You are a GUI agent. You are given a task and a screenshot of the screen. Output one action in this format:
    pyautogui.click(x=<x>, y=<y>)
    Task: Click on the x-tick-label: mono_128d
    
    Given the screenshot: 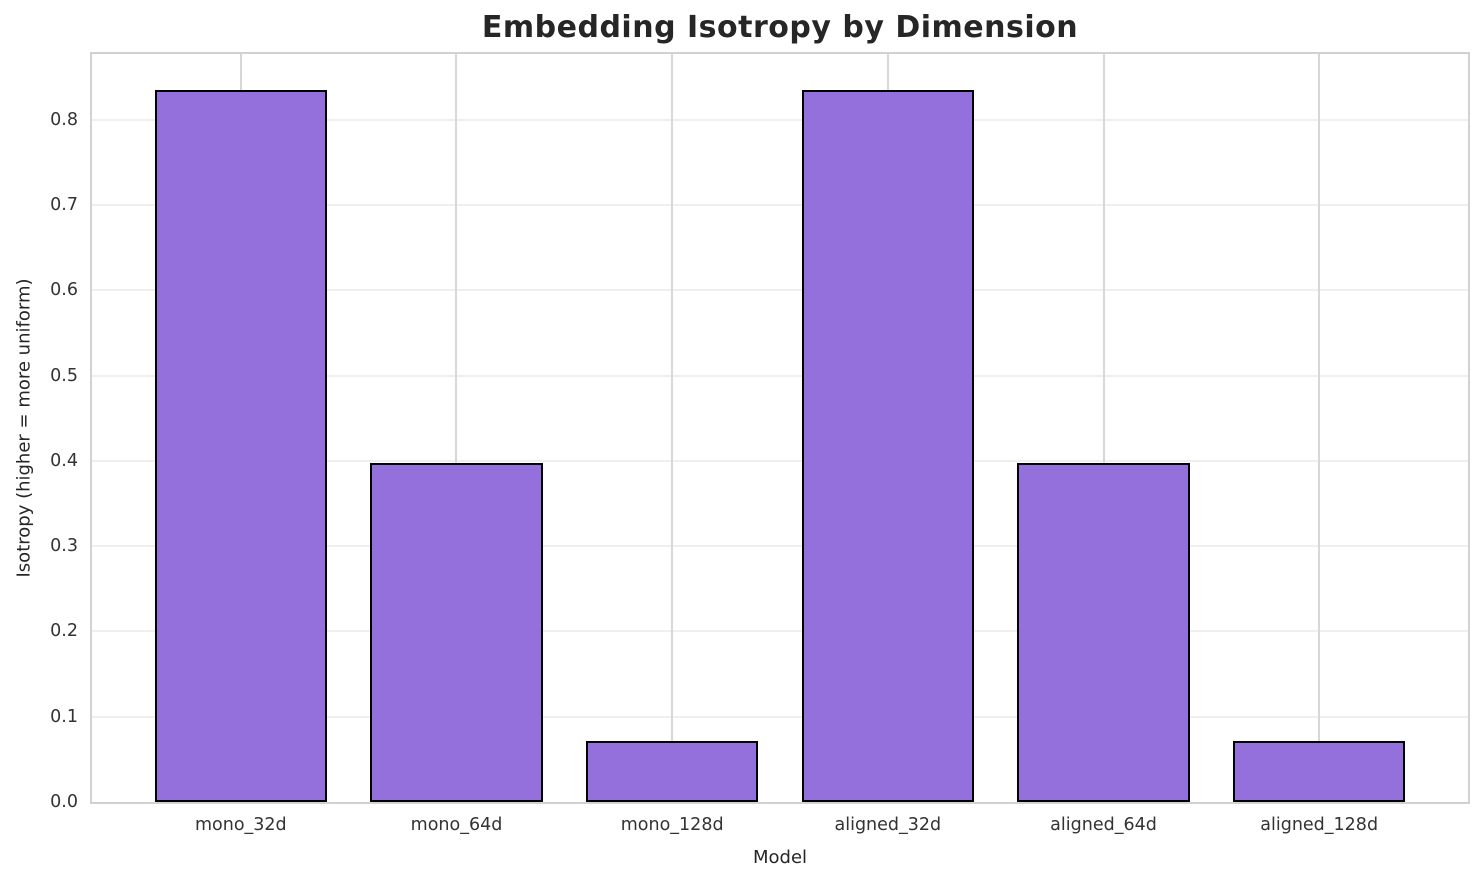 What is the action you would take?
    pyautogui.click(x=672, y=825)
    